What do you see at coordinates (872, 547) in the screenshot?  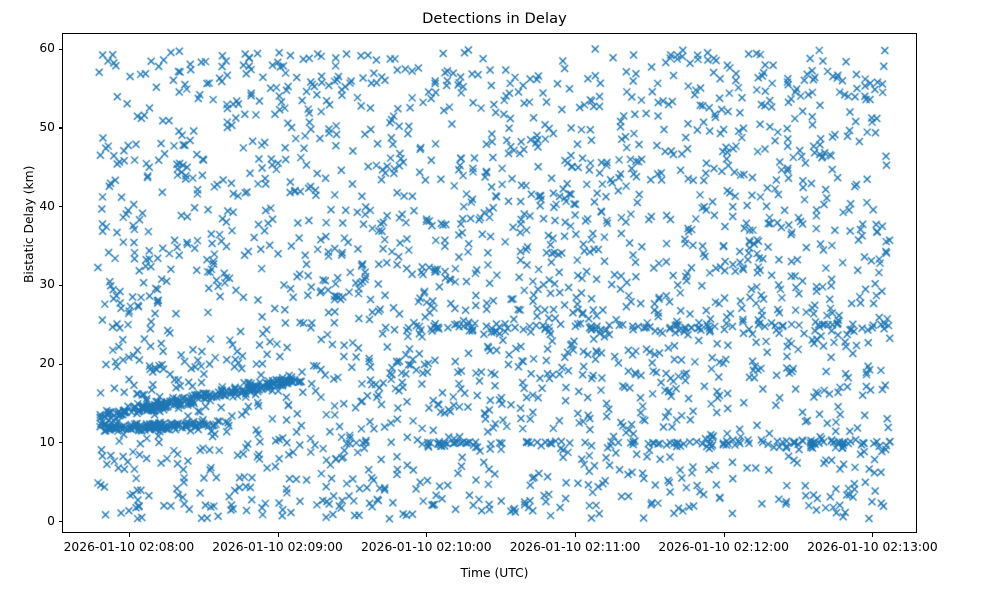 I see `x-tick-label: 2026-01-10 02:13:00` at bounding box center [872, 547].